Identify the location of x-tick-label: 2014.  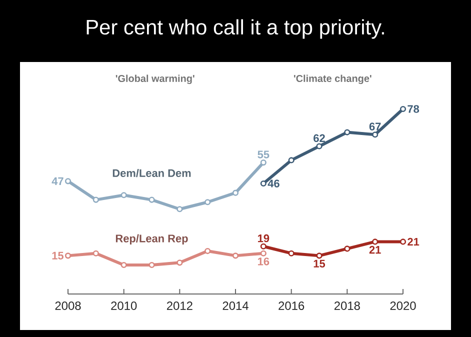
(235, 306).